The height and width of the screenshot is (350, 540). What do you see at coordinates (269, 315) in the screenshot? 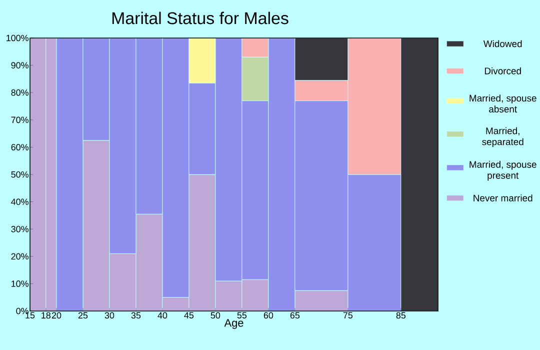
I see `x-tick-label: 60` at bounding box center [269, 315].